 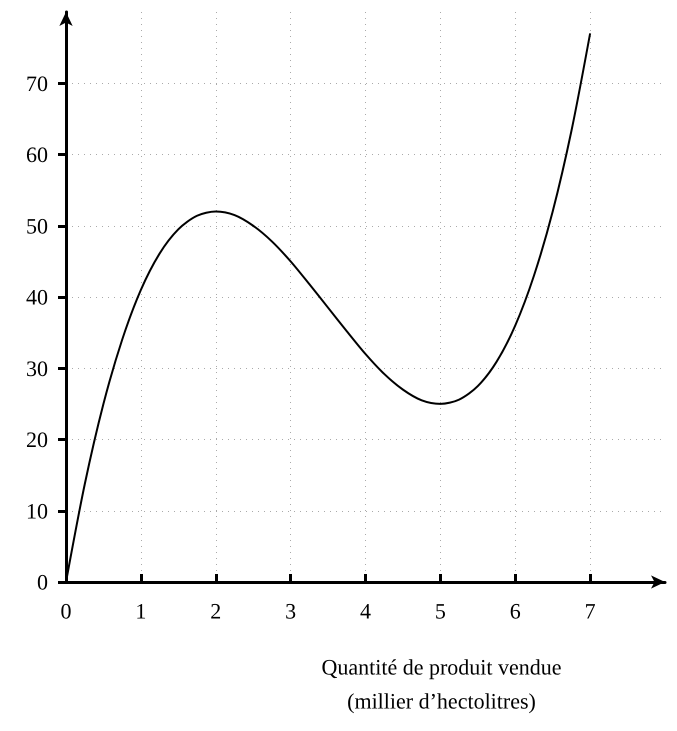 What do you see at coordinates (216, 611) in the screenshot?
I see `x-tick-label: 2` at bounding box center [216, 611].